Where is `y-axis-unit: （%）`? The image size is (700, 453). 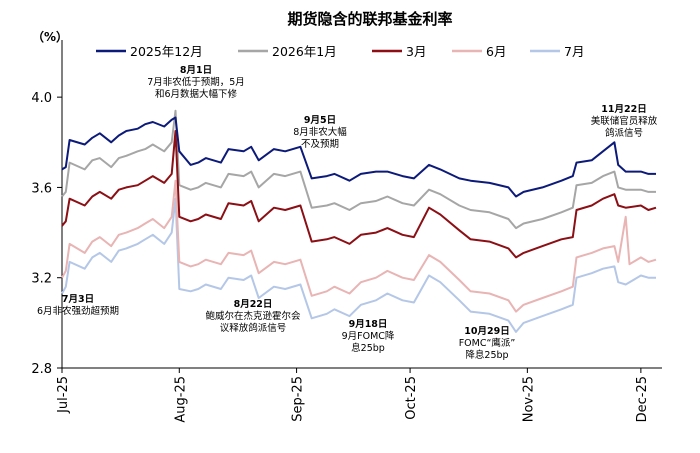
y-axis-unit: （%） is located at coordinates (50, 36).